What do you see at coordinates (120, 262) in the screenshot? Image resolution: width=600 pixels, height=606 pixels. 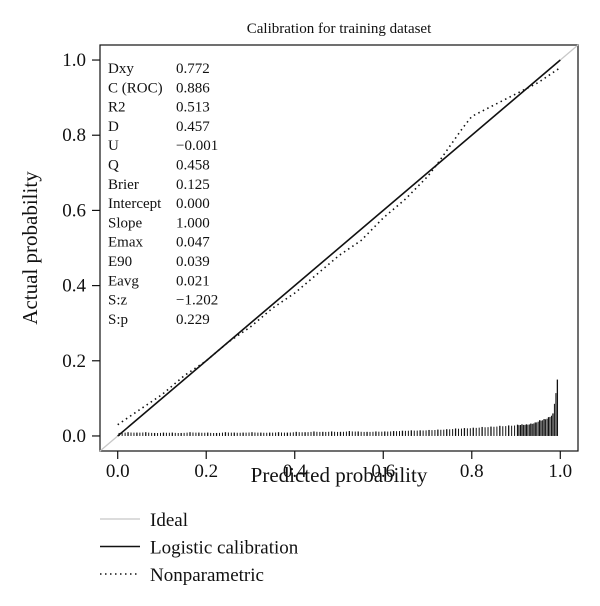 I see `stat-label: E90` at bounding box center [120, 262].